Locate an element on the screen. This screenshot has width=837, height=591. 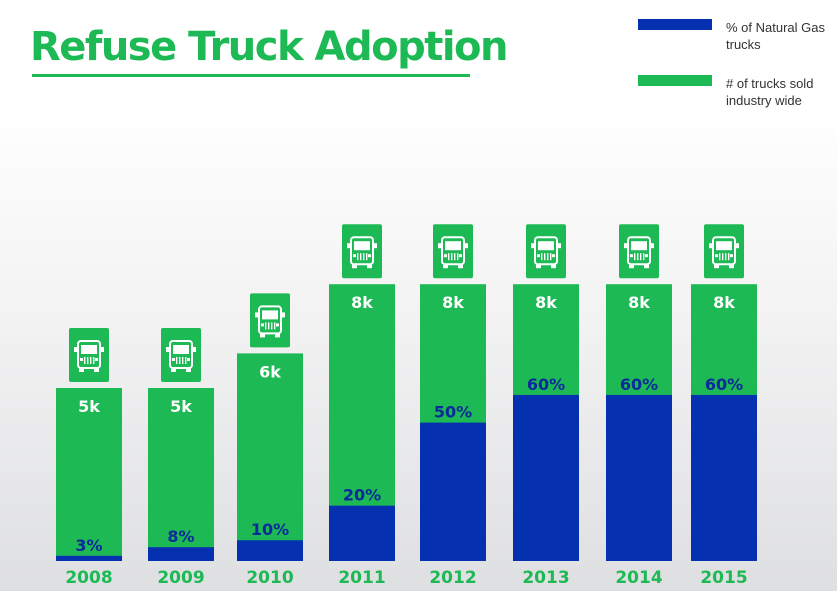
truck-icon-wheel-right-2013 is located at coordinates (553, 266).